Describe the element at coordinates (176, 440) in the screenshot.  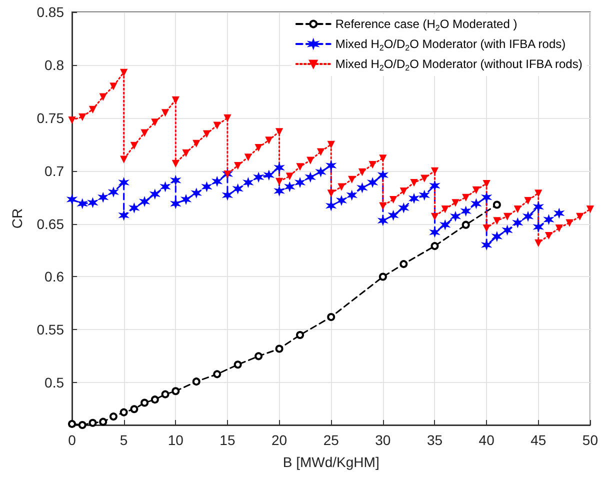
I see `x-tick-label: 10` at that location.